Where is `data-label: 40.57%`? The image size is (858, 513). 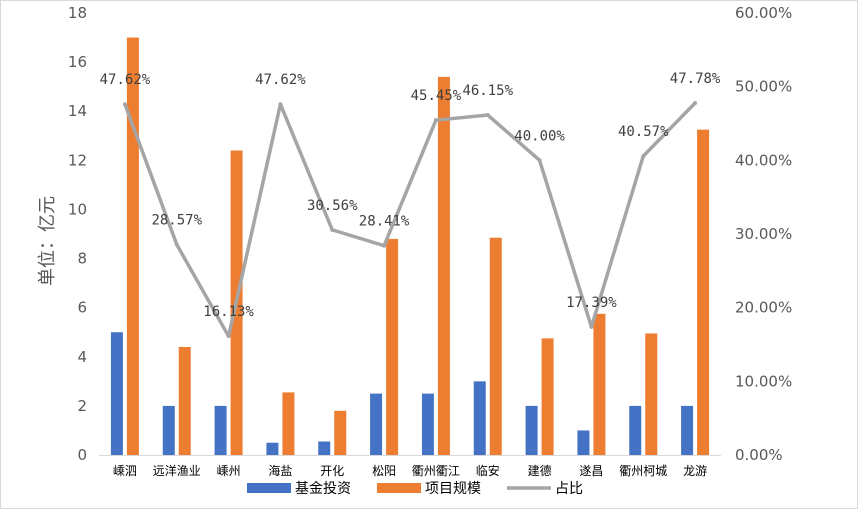 data-label: 40.57% is located at coordinates (643, 132).